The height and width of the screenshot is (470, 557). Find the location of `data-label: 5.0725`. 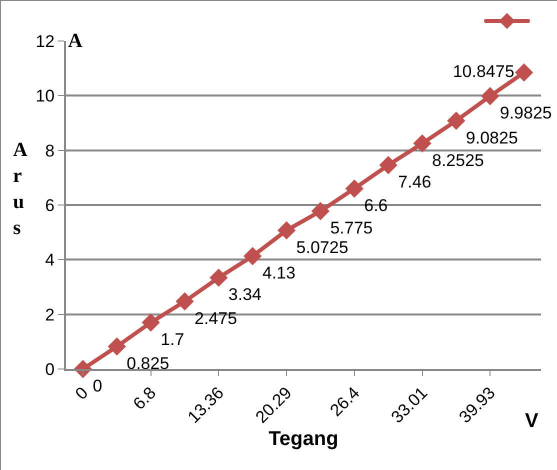

data-label: 5.0725 is located at coordinates (322, 247).